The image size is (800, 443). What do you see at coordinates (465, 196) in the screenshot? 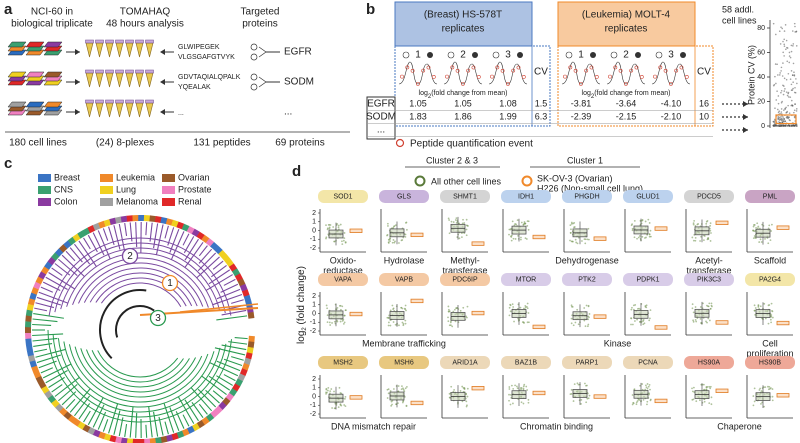
I see `protein-name: SHMT1` at bounding box center [465, 196].